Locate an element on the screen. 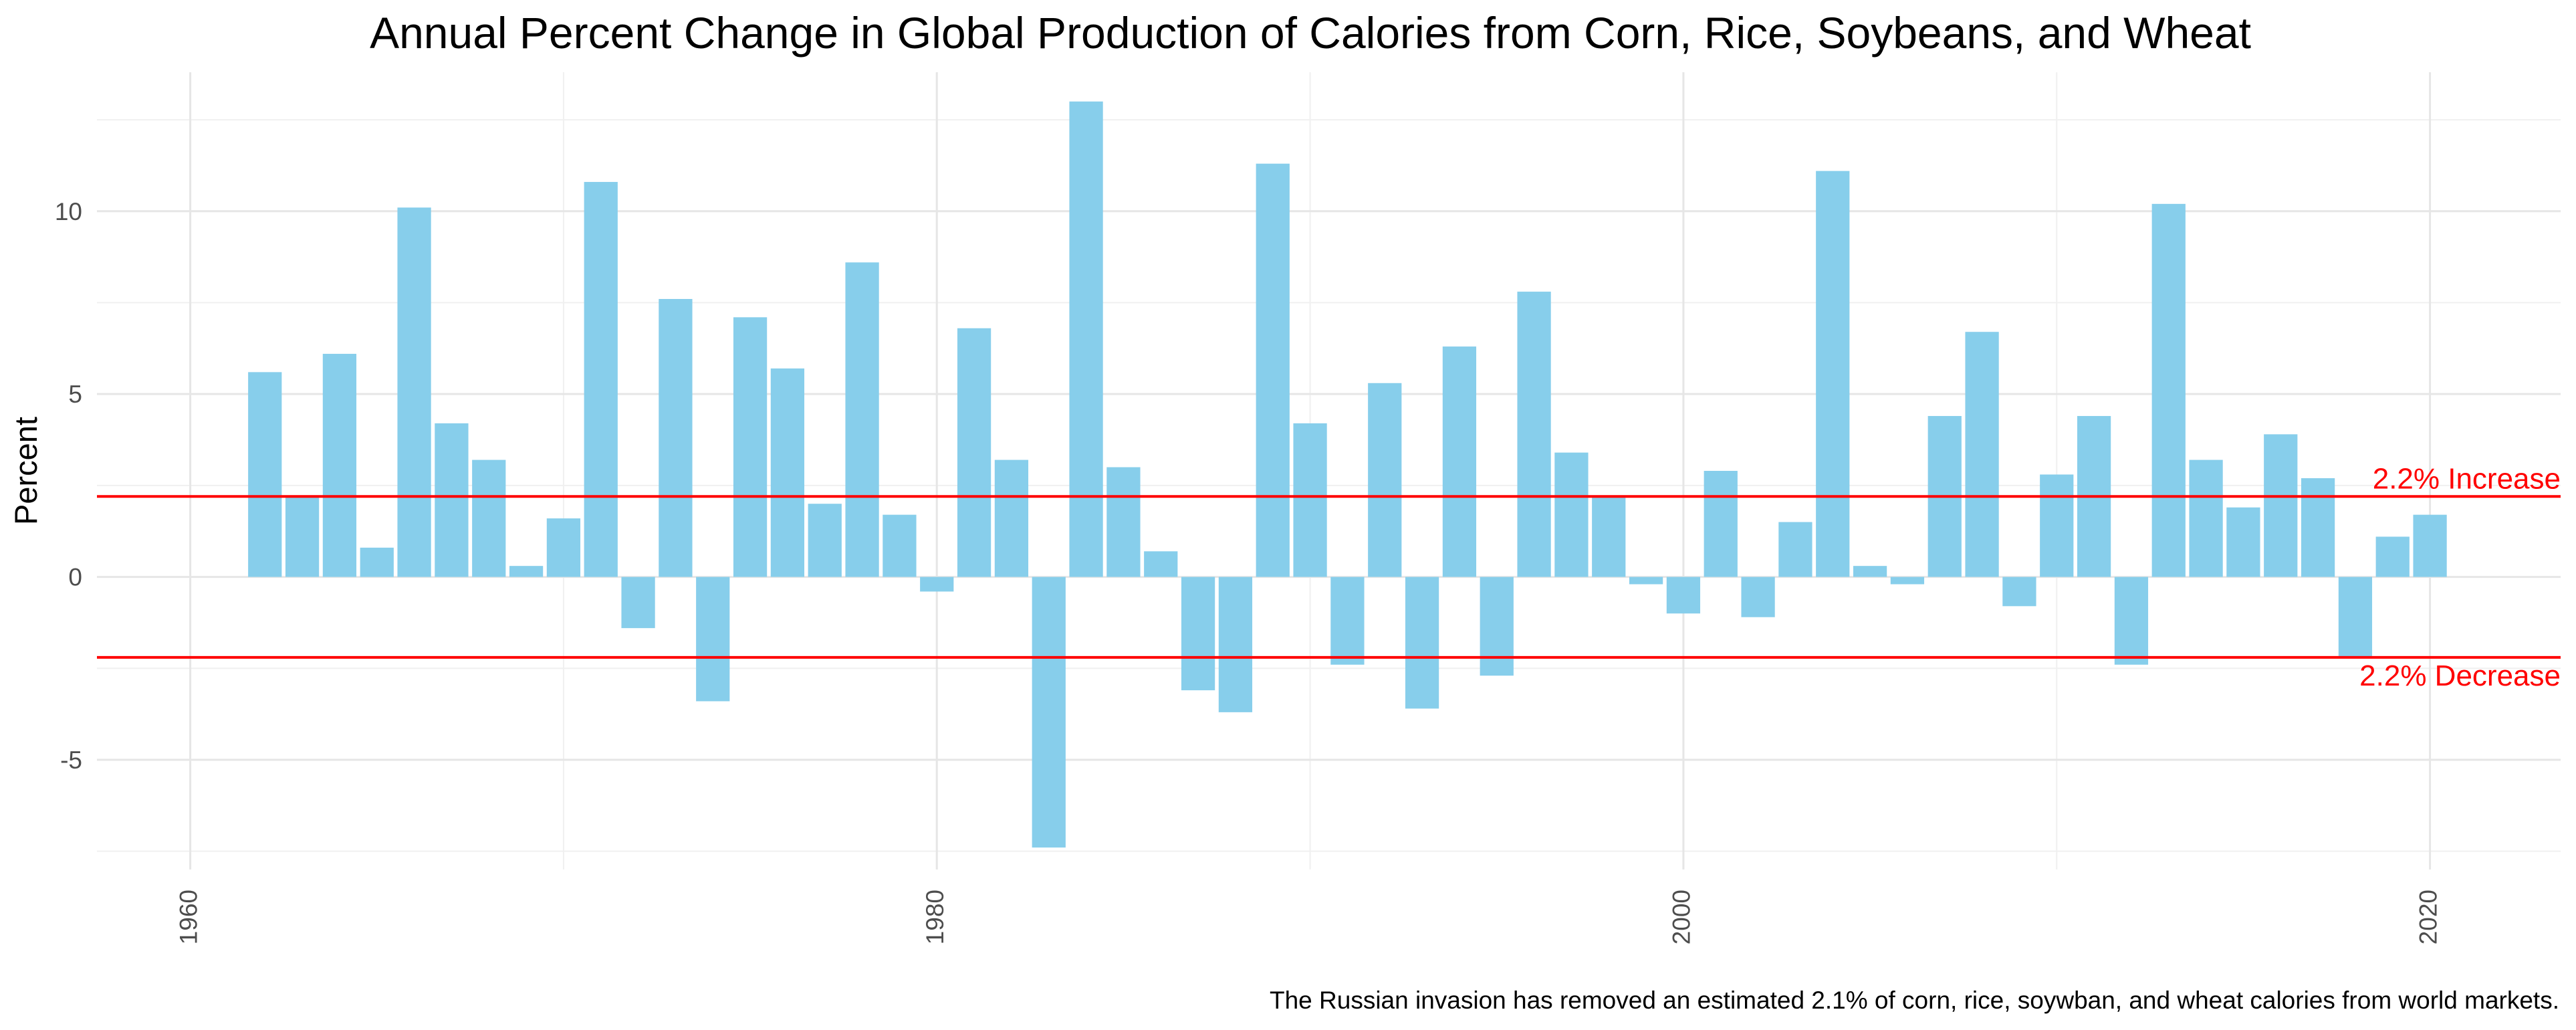  bar-1985 is located at coordinates (1123, 522).